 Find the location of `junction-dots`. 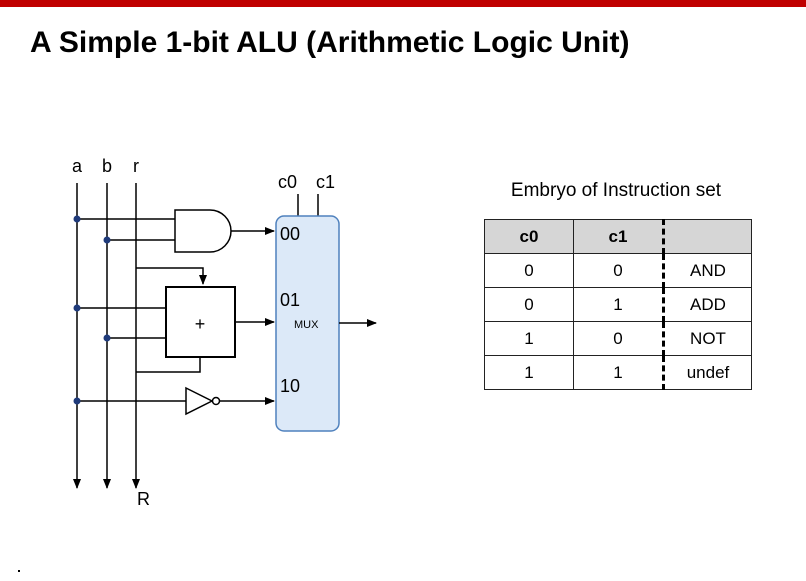

junction-dots is located at coordinates (92, 310).